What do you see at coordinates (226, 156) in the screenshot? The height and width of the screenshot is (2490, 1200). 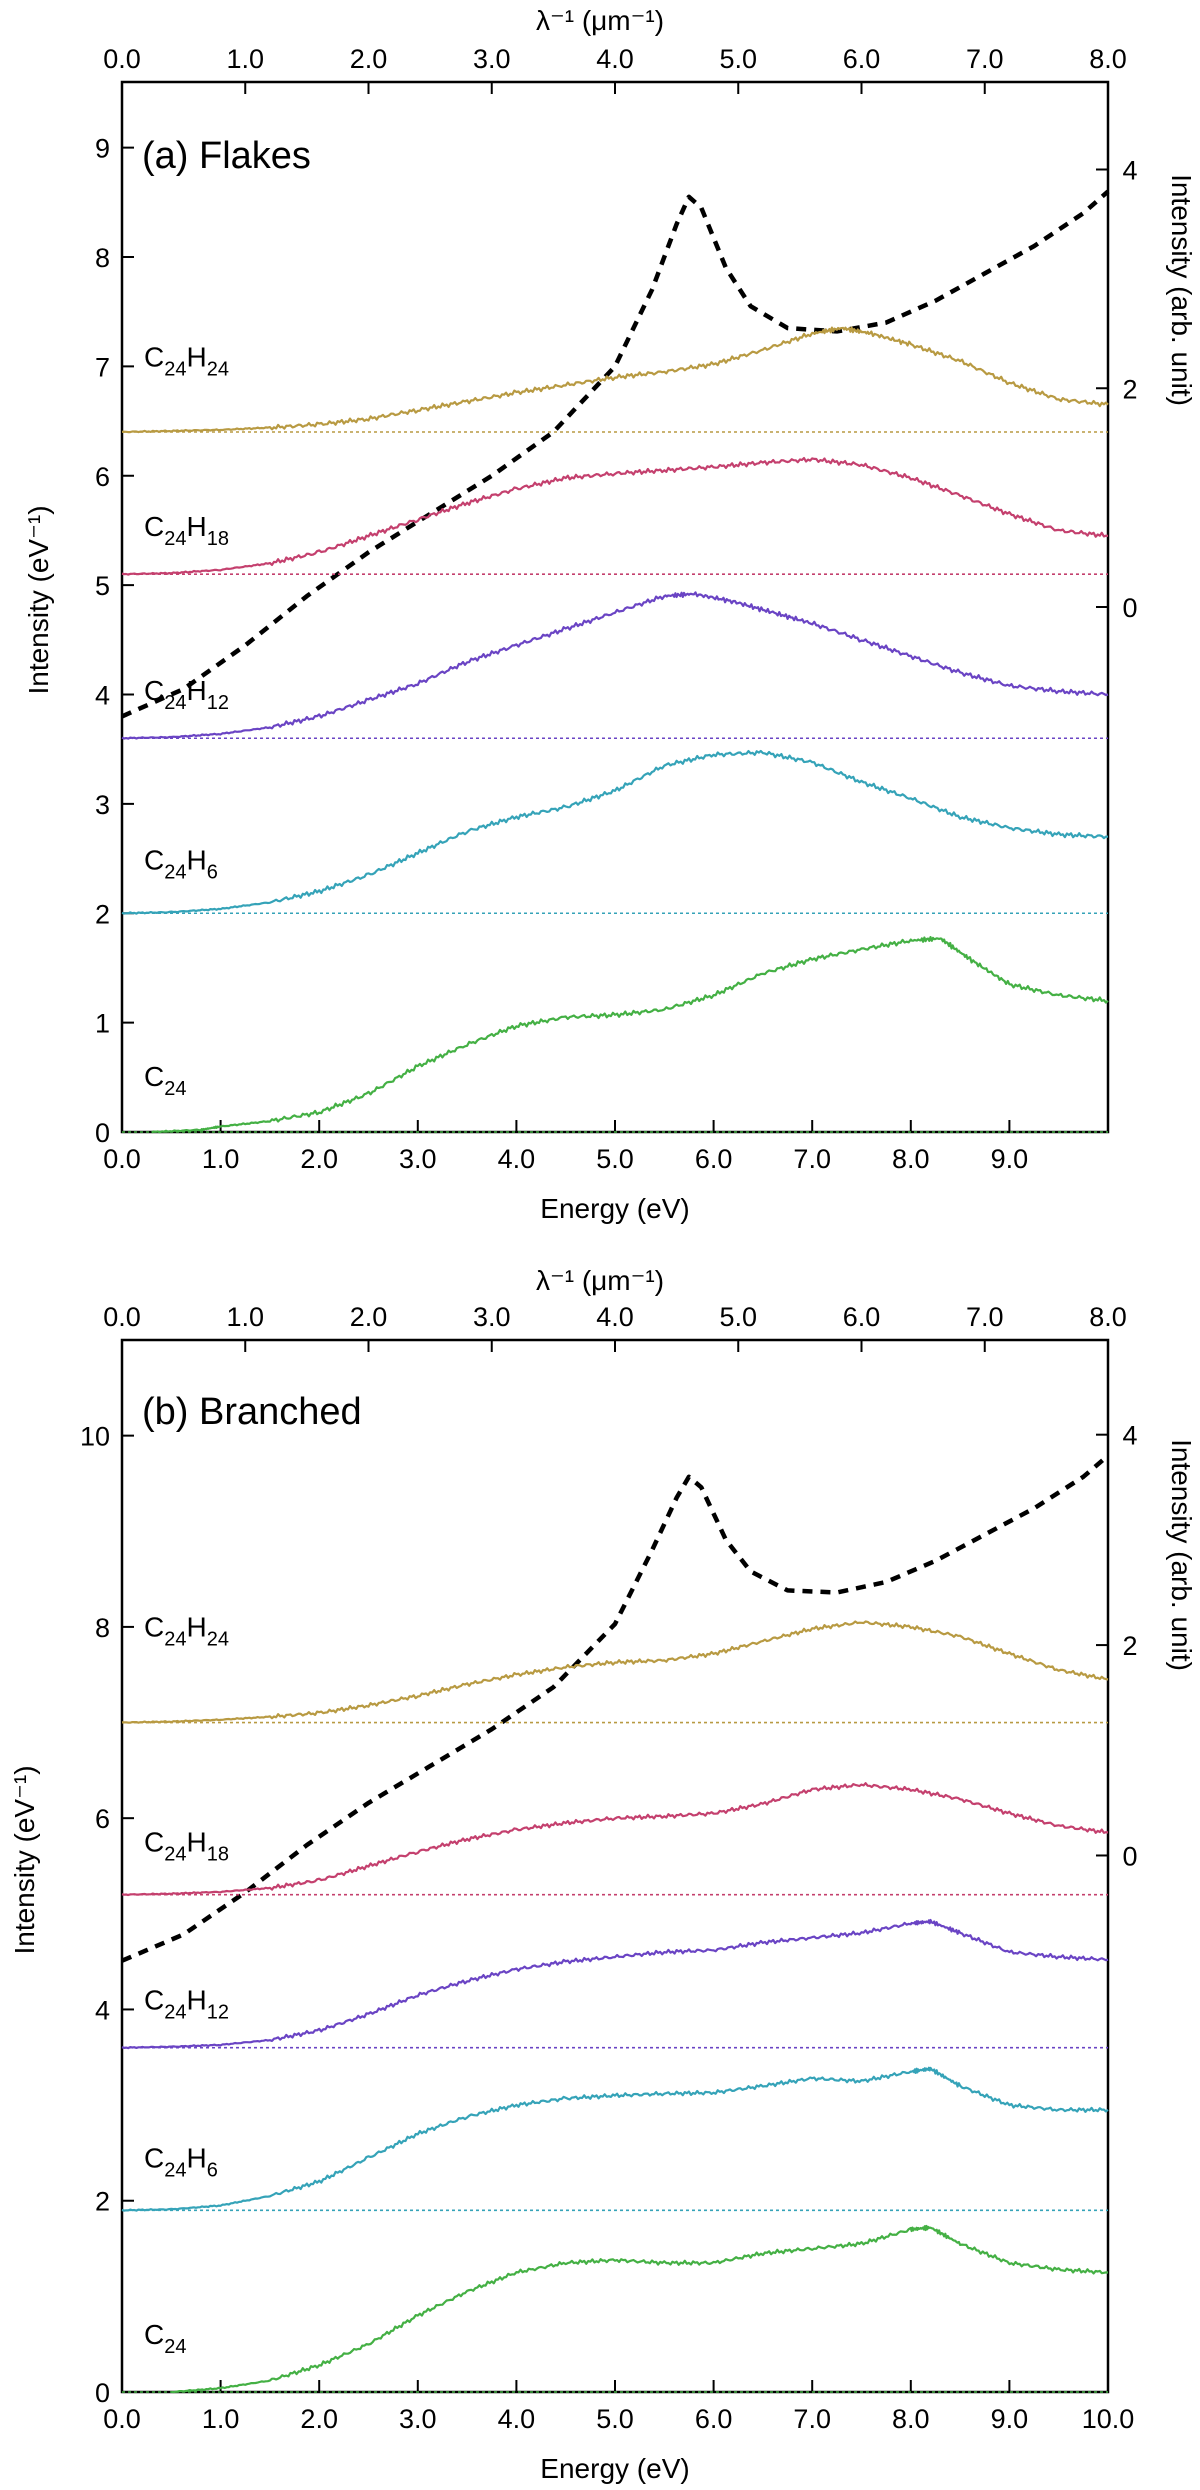 I see `panel-title: (a) Flakes` at bounding box center [226, 156].